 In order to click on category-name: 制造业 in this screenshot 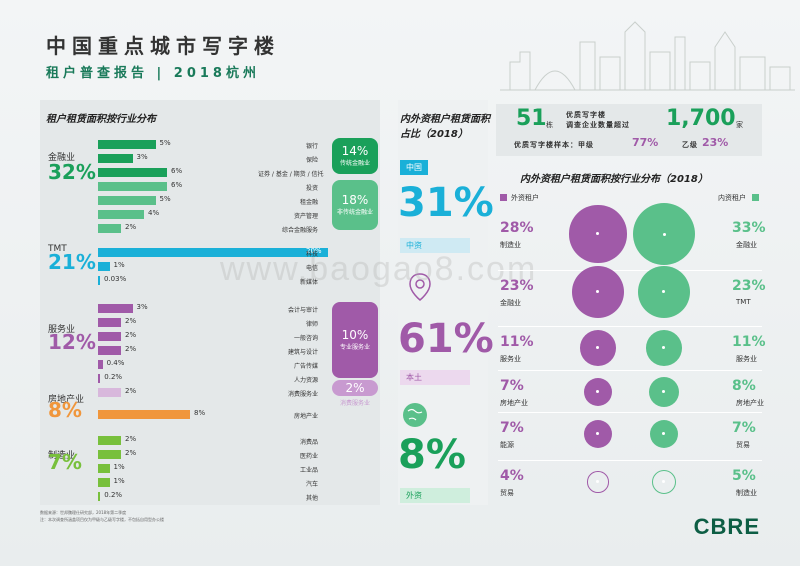, I will do `click(62, 456)`.